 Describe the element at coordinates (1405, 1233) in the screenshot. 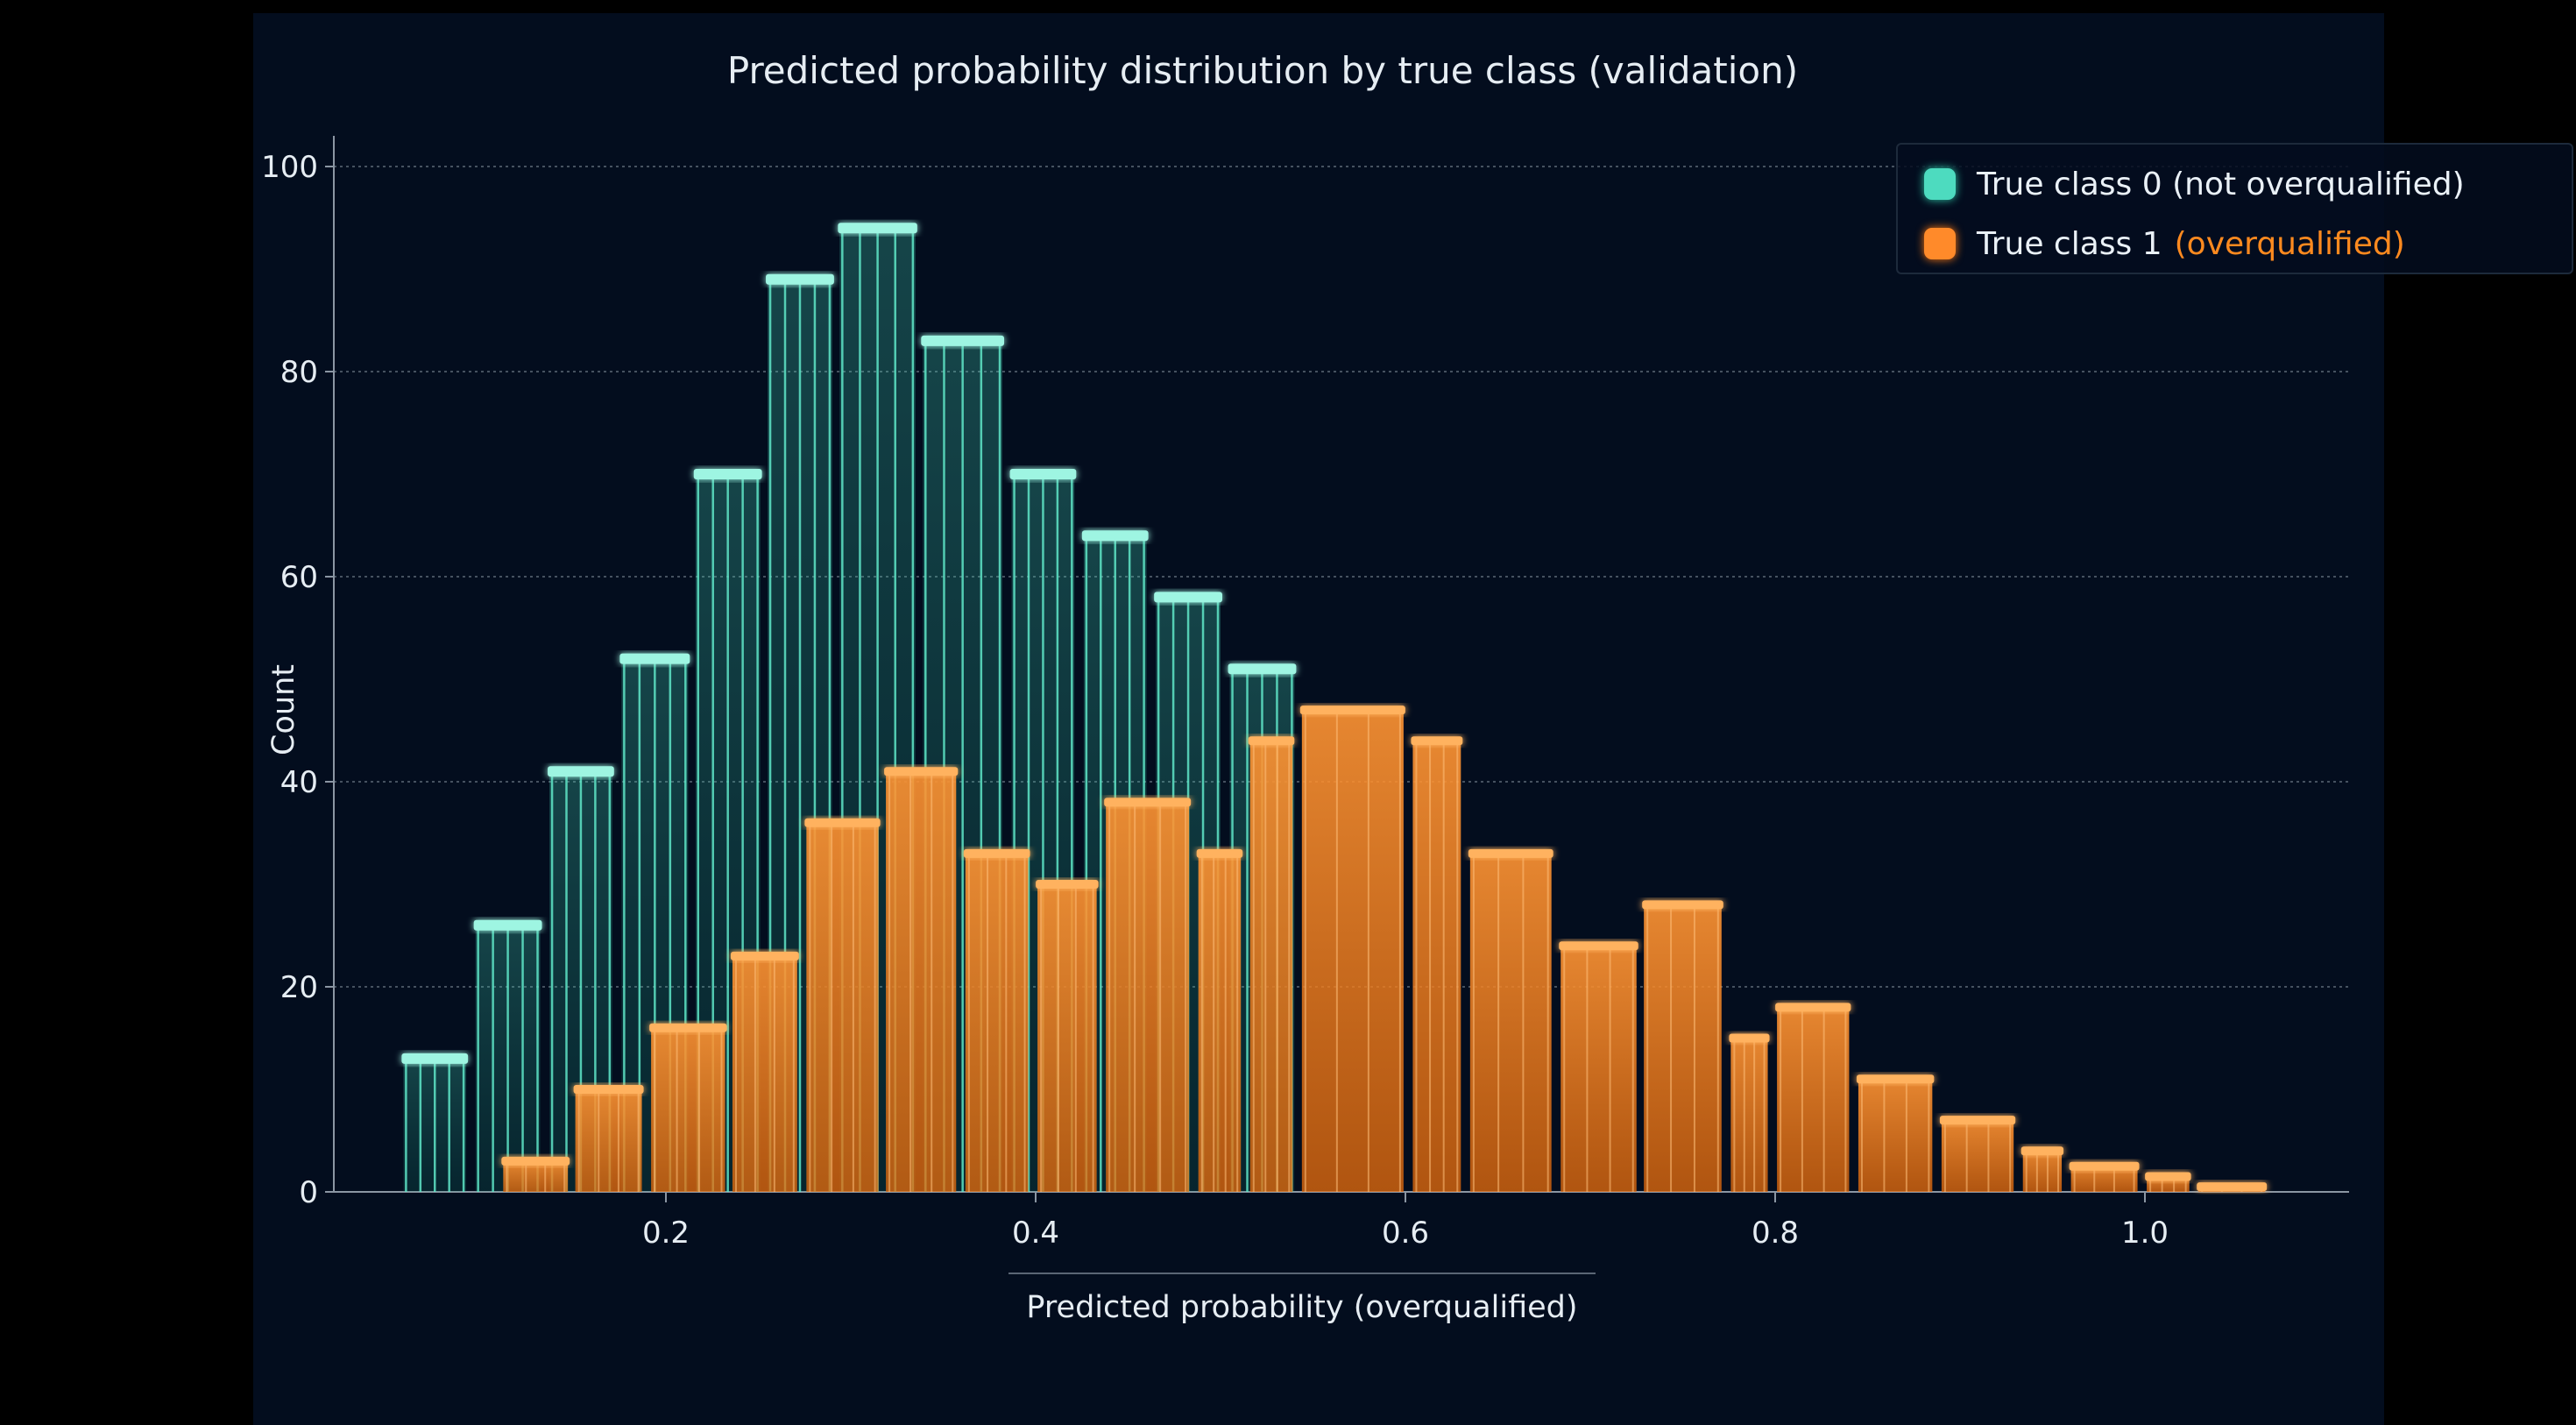

I see `x-tick-label: 0.6` at that location.